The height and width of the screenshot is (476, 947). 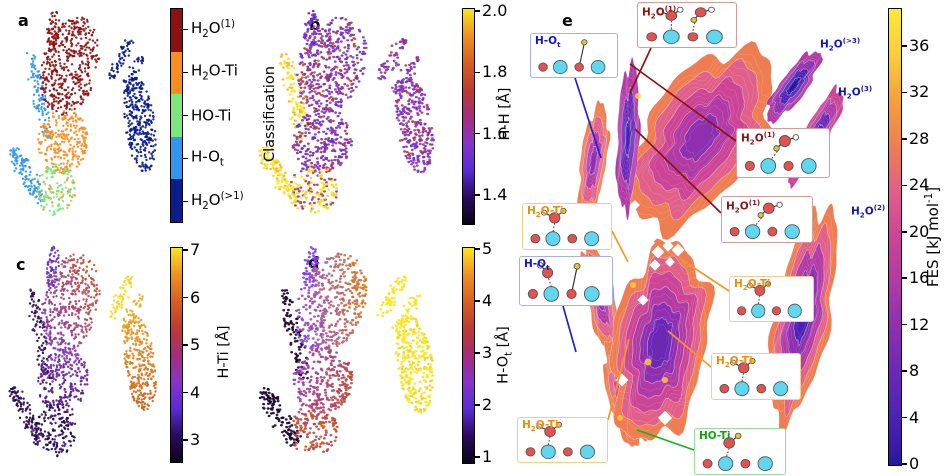 What do you see at coordinates (840, 44) in the screenshot?
I see `region-label: H2O(>3)` at bounding box center [840, 44].